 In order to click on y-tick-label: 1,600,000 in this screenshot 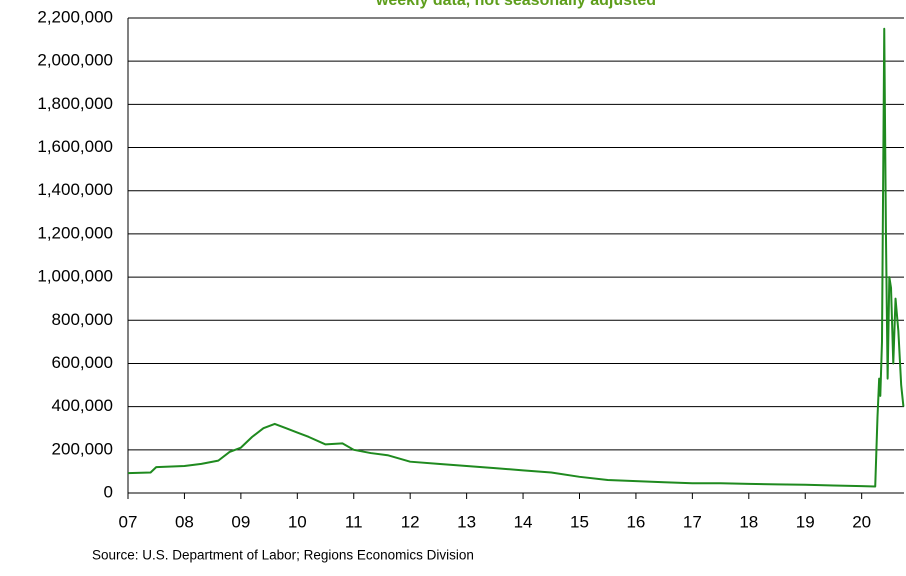, I will do `click(75, 146)`.